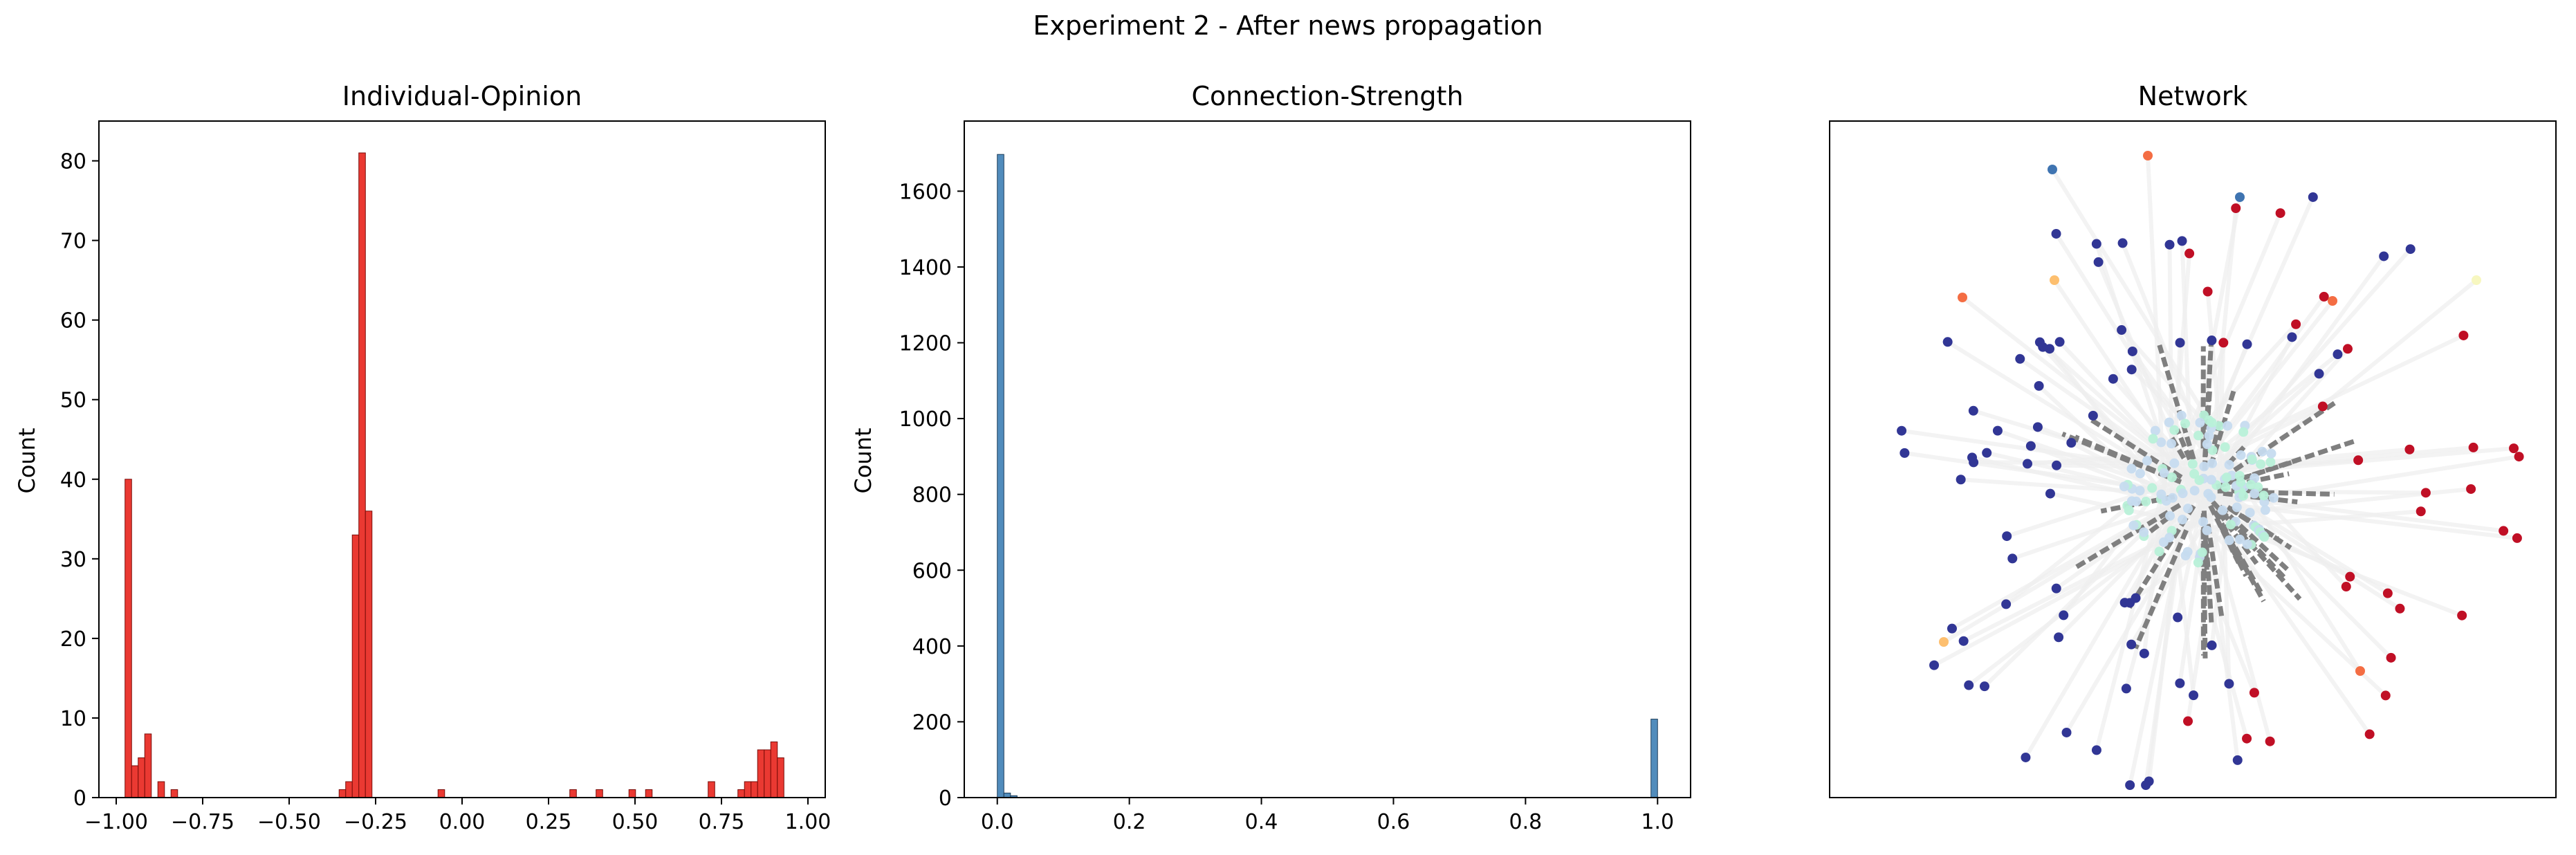 The image size is (2576, 855). Describe the element at coordinates (1261, 822) in the screenshot. I see `strength-xtick-label: 0.4` at that location.